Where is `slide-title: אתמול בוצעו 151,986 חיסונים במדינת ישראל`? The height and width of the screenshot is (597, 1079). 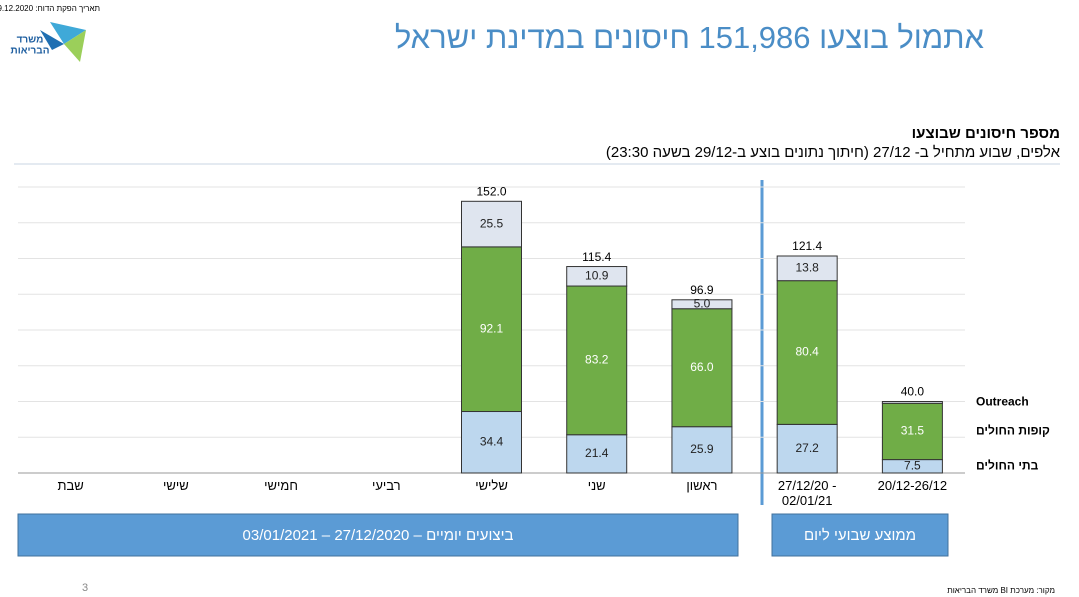 slide-title: אתמול בוצעו 151,986 חיסונים במדינת ישראל is located at coordinates (690, 37).